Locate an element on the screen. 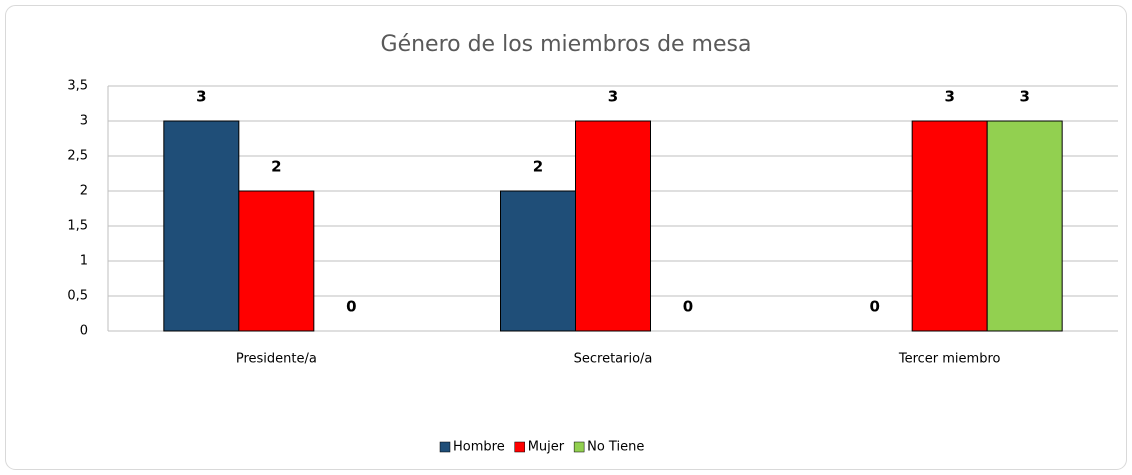 The width and height of the screenshot is (1132, 475). y-tick-label: 1 is located at coordinates (84, 261).